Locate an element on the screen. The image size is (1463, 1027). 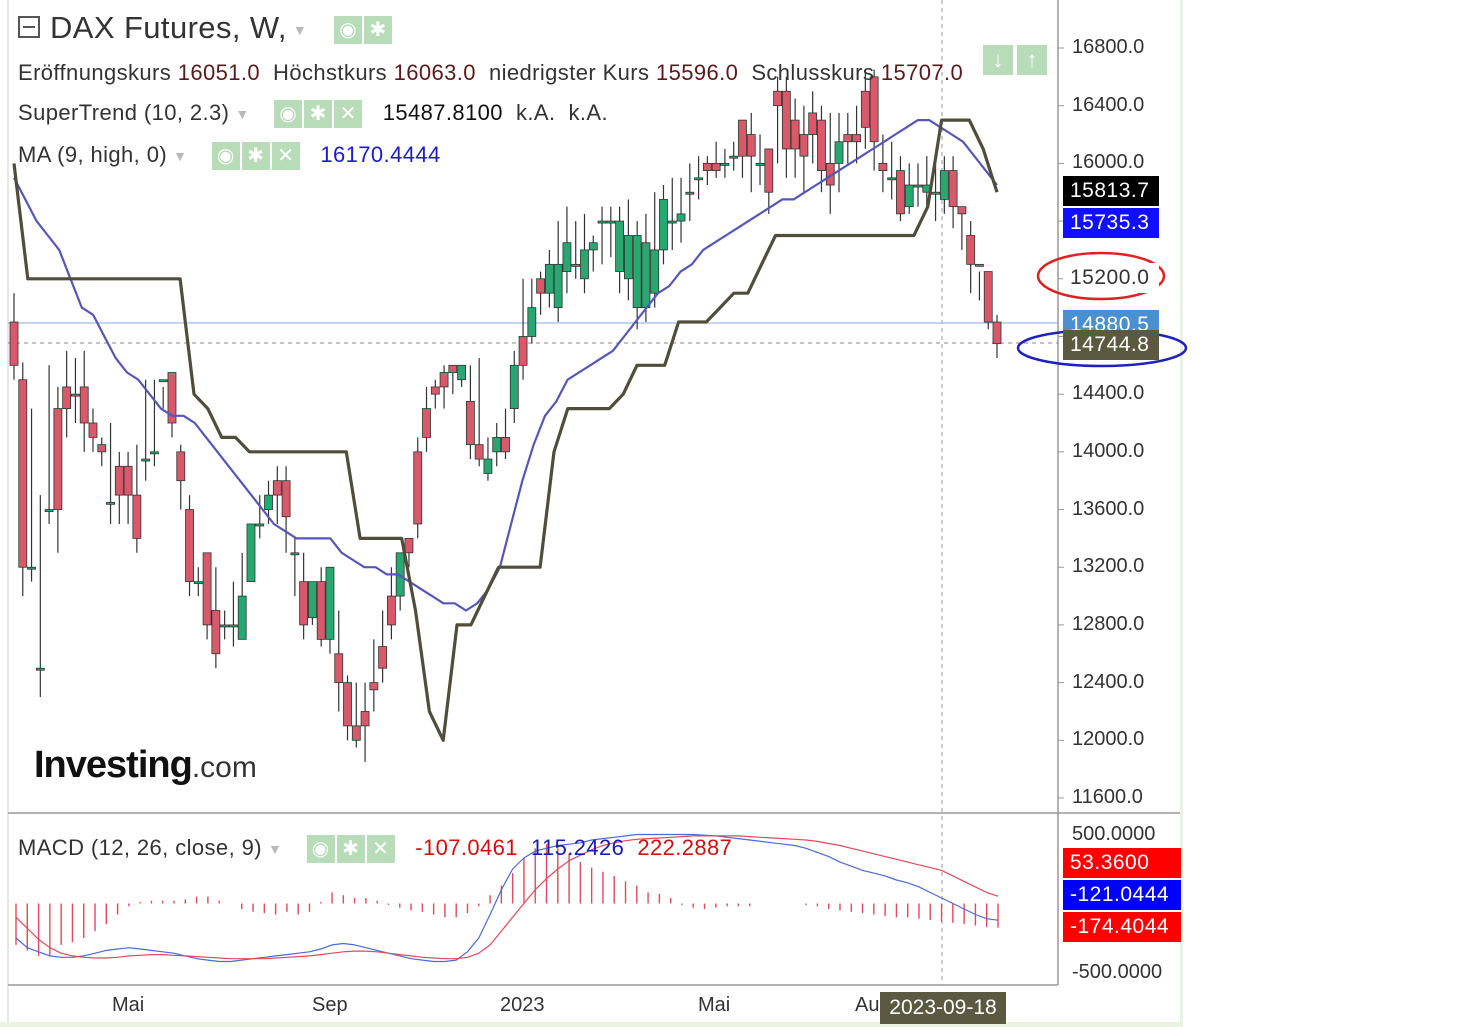
x-tick-label: Au is located at coordinates (867, 1005).